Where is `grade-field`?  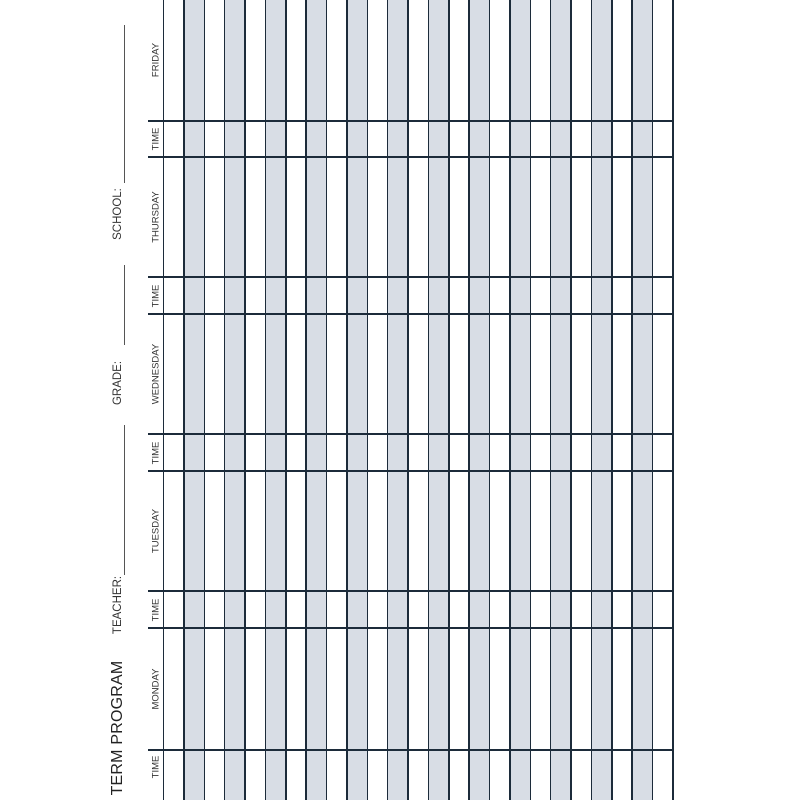
grade-field is located at coordinates (124, 305).